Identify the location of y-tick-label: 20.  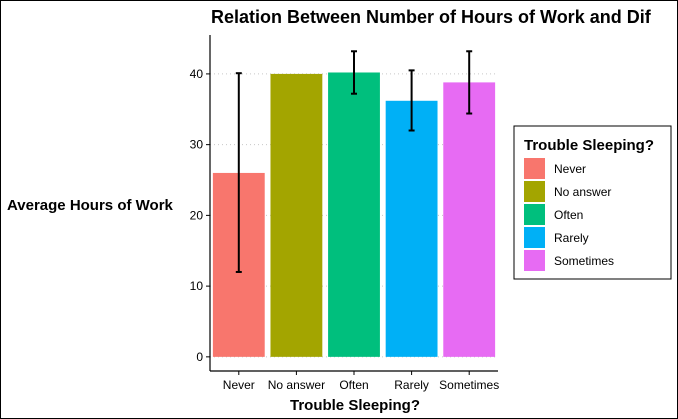
(197, 215).